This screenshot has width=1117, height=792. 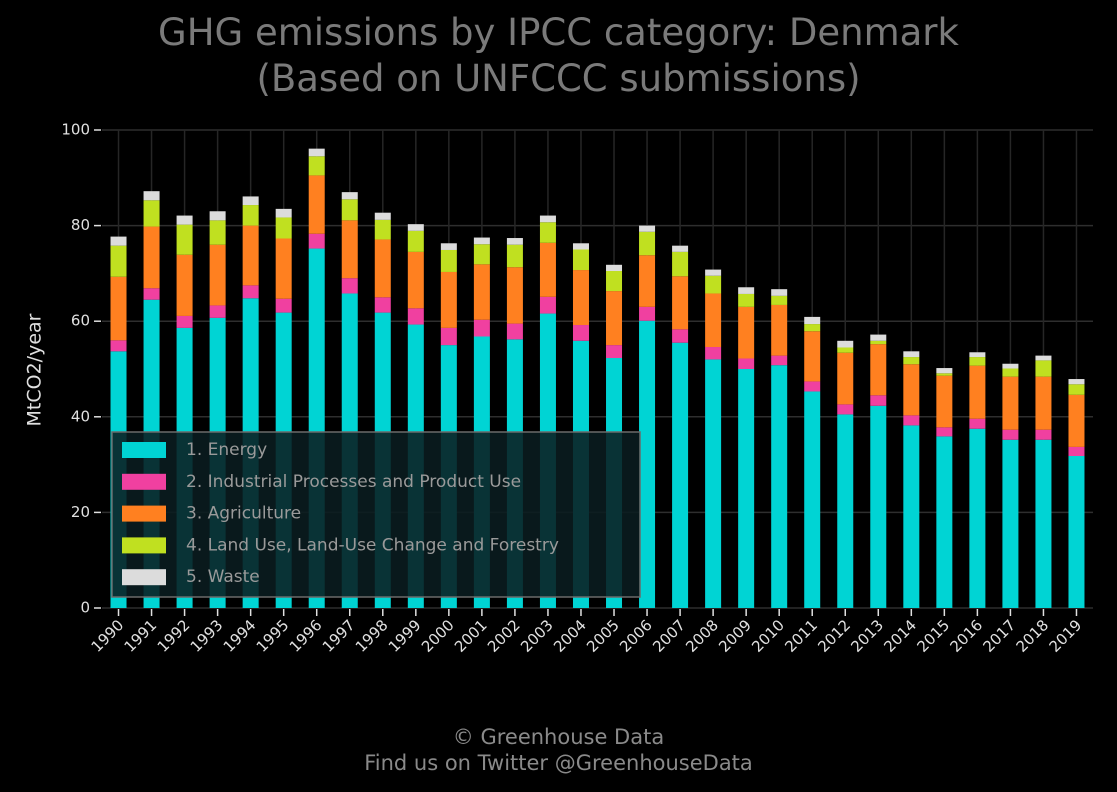 I want to click on x-tick-label-2017: 2017, so click(x=1000, y=636).